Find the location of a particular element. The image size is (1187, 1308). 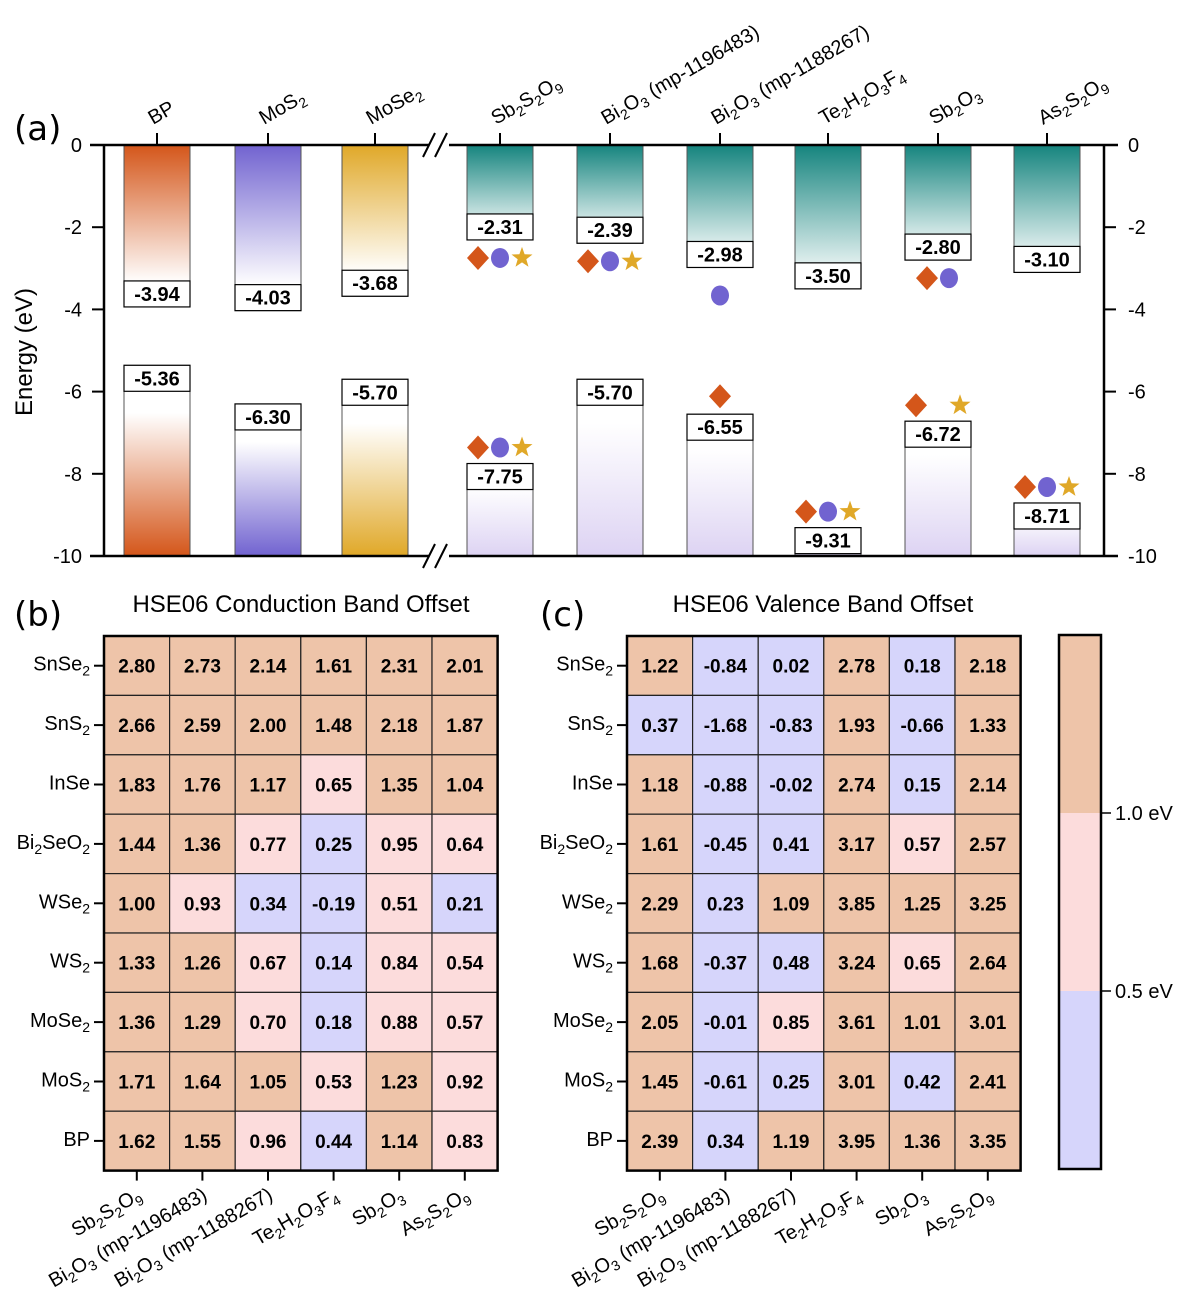

colorbar-tick-label: 1.0 eV is located at coordinates (1144, 814).